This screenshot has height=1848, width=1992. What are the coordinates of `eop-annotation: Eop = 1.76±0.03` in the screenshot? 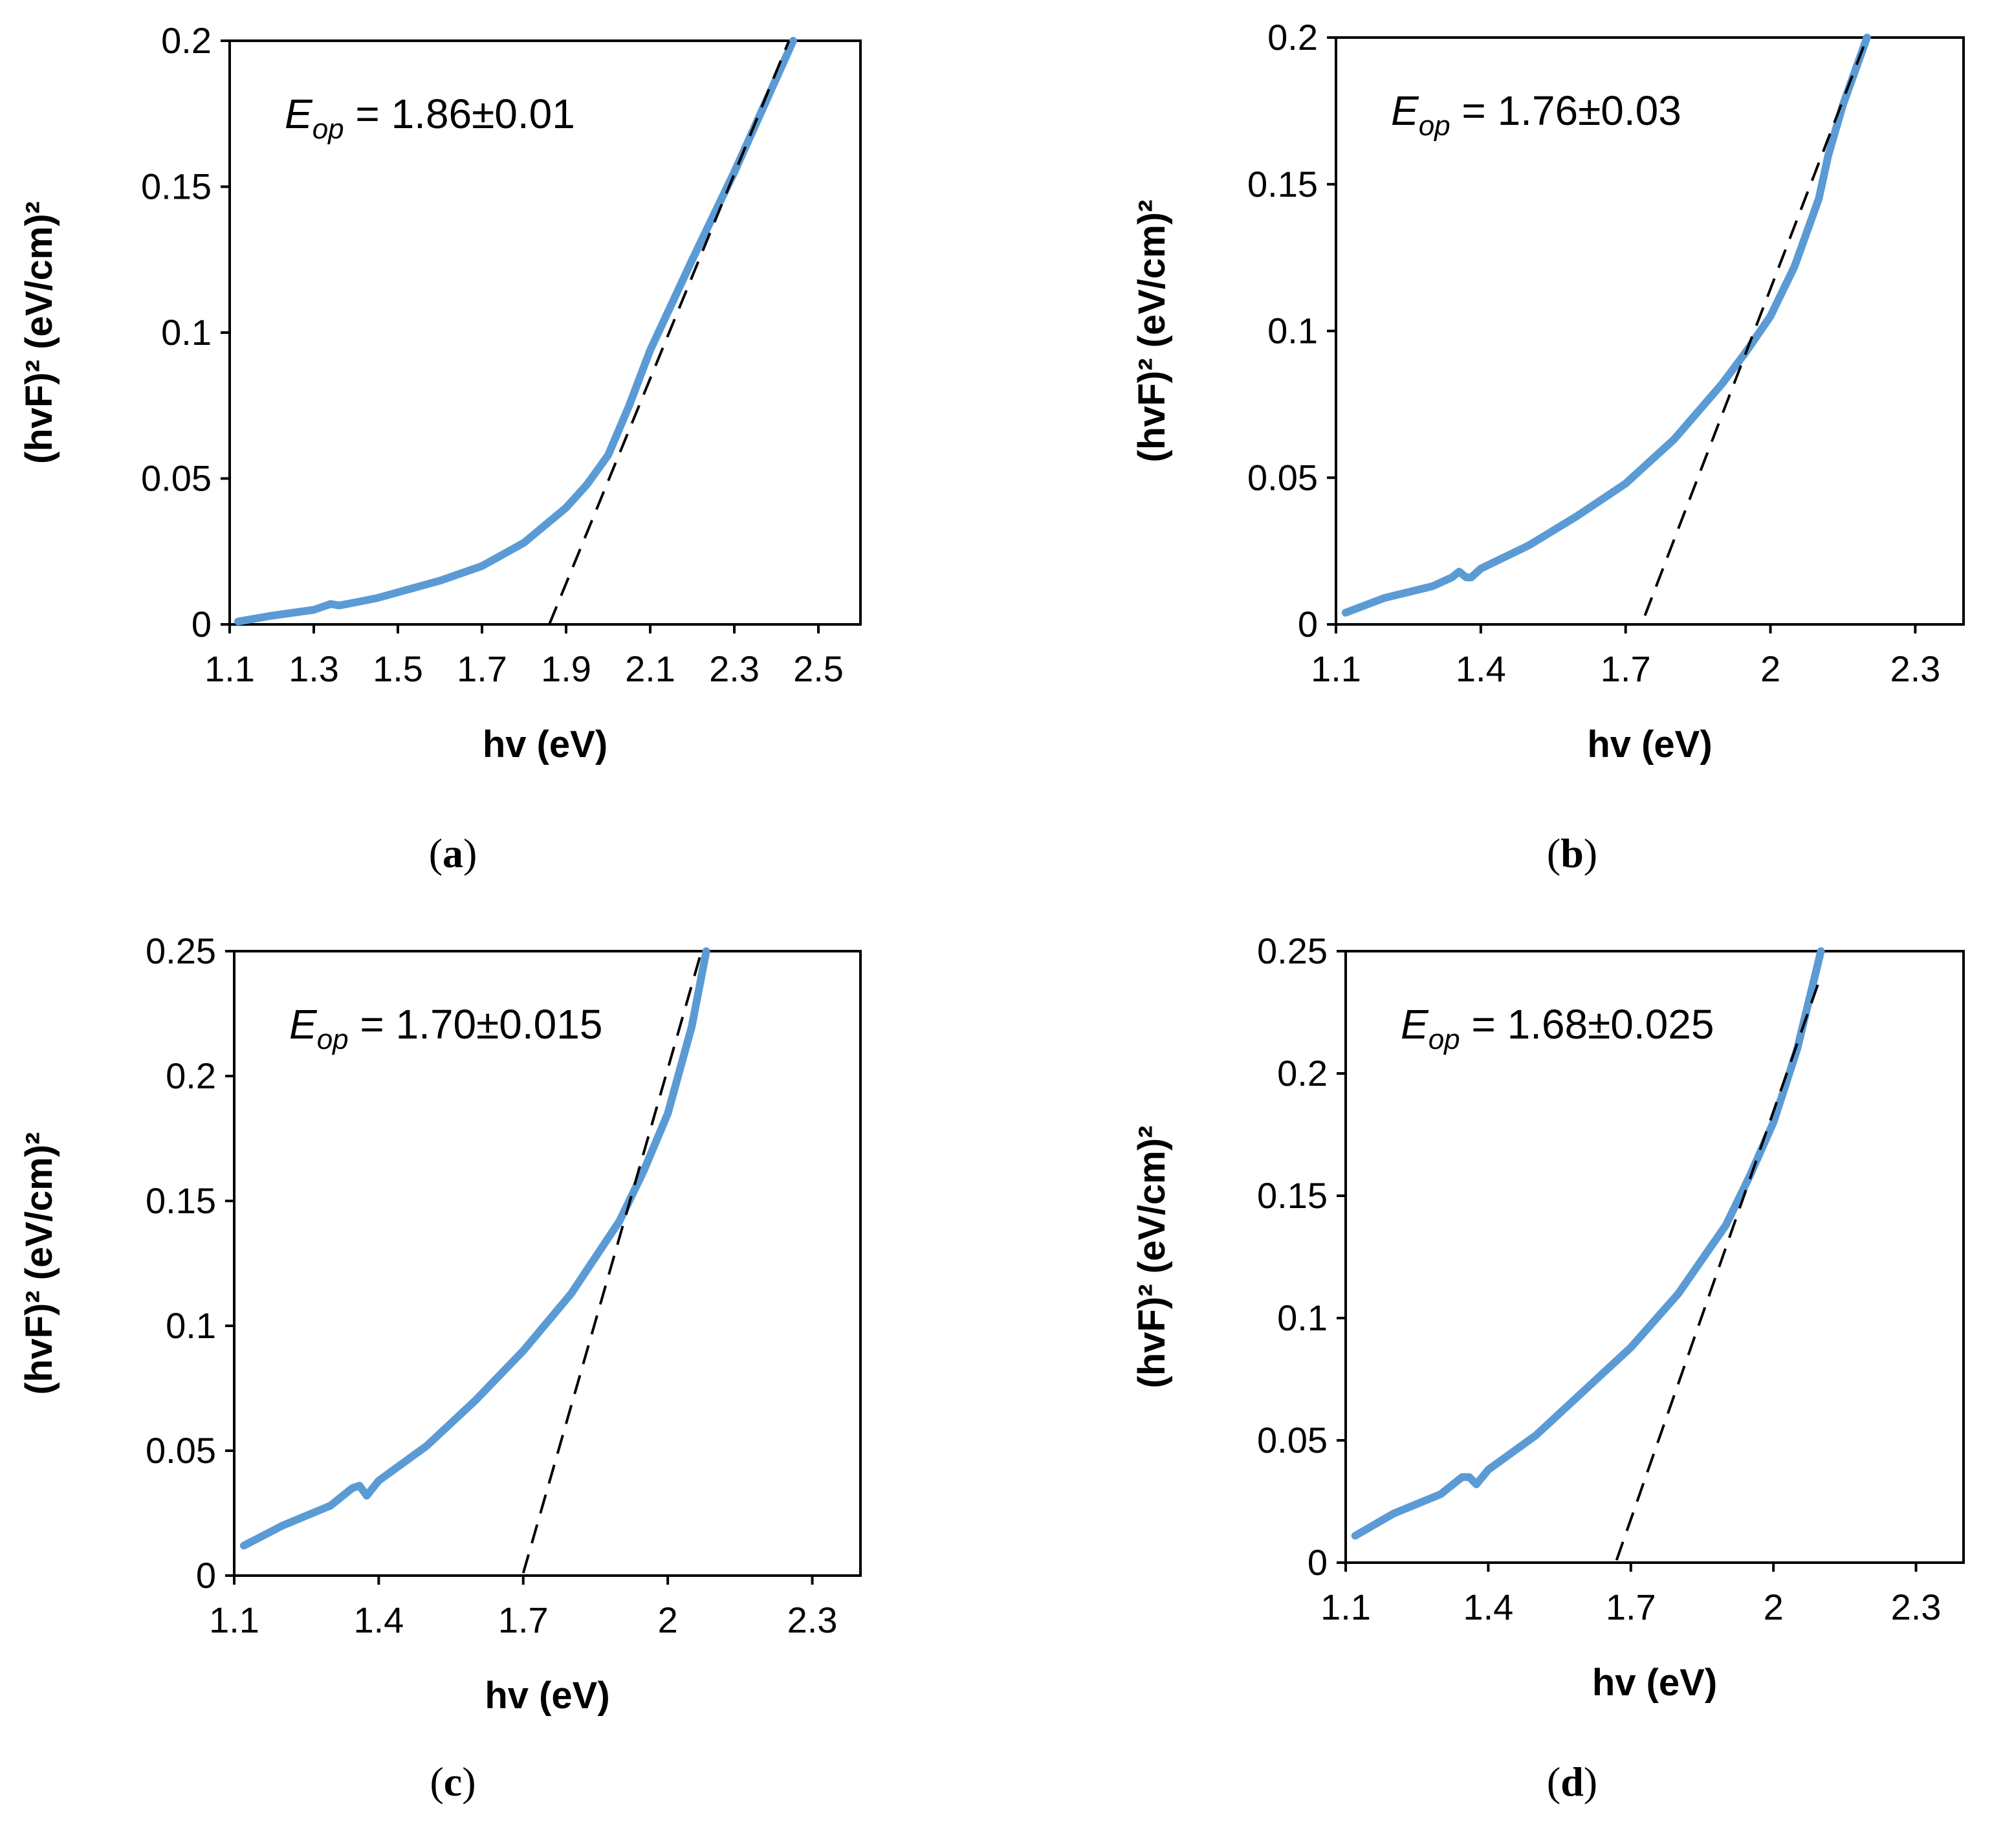 It's located at (1536, 114).